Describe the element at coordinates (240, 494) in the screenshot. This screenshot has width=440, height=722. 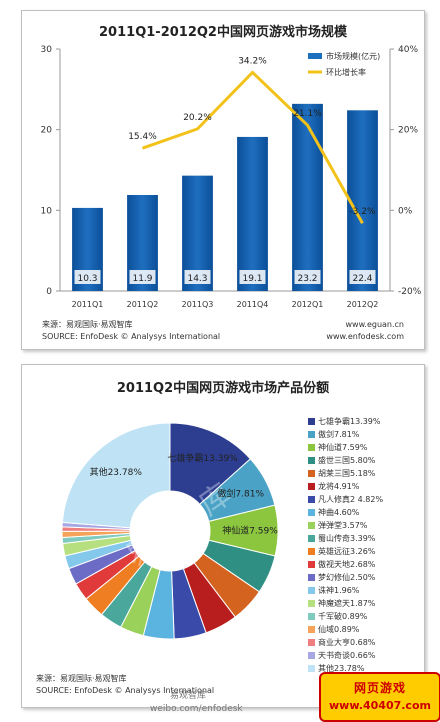
I see `slice-inner-label: 傲剑7.81%` at that location.